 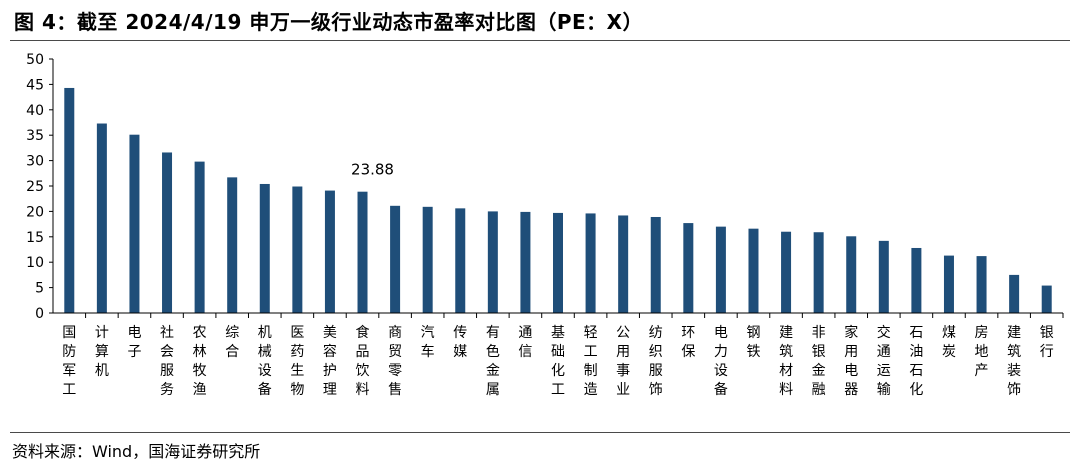 I want to click on x-tick-label: 食品饮料, so click(x=363, y=361).